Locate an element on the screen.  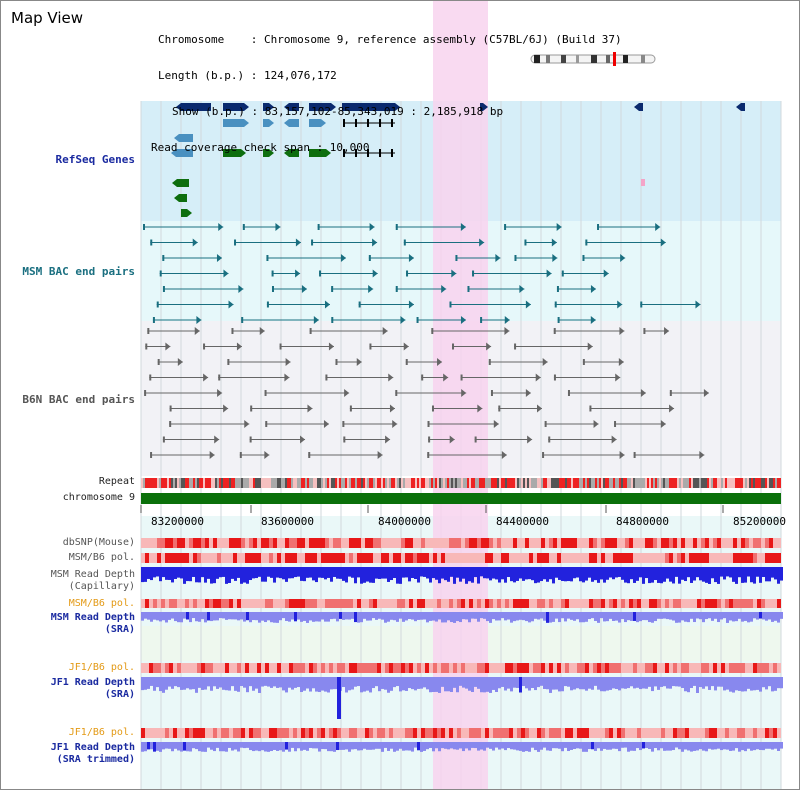
track-label-msm-depth-capillary-sub: (Capillary) is located at coordinates (101, 586).